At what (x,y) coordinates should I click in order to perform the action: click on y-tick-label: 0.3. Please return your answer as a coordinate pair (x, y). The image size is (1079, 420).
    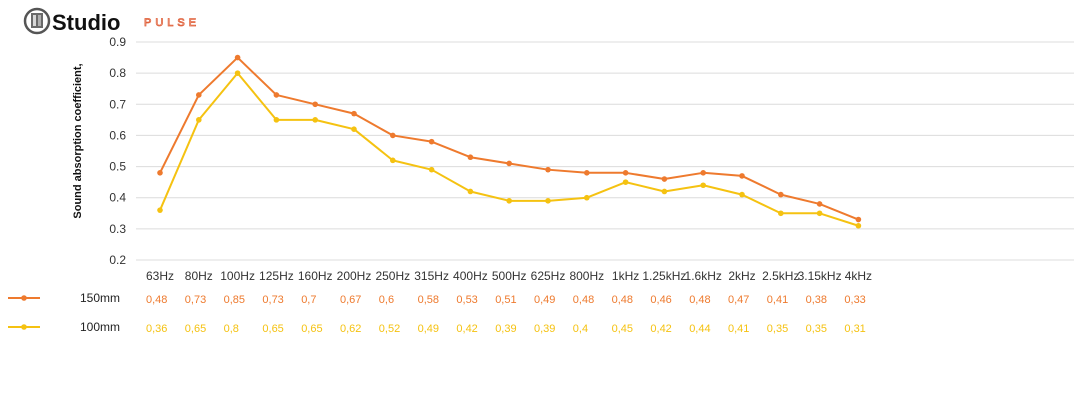
    Looking at the image, I should click on (117, 229).